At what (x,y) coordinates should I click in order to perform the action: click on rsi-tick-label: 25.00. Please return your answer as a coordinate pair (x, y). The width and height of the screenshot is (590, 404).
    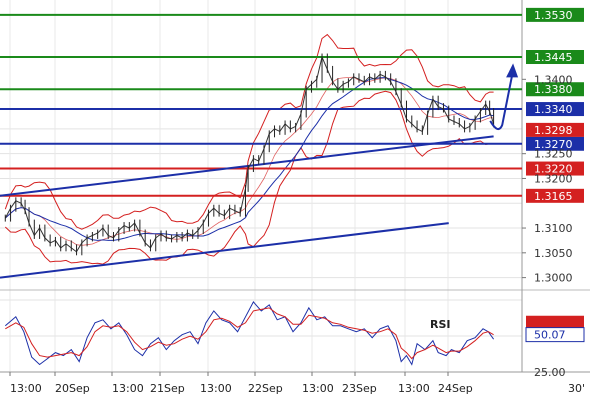
    Looking at the image, I should click on (550, 372).